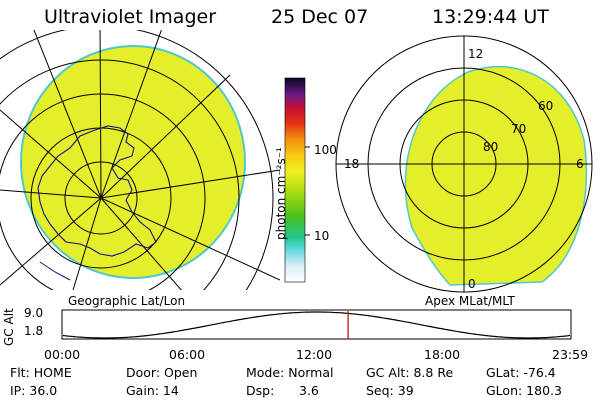 Image resolution: width=600 pixels, height=400 pixels. Describe the element at coordinates (62, 354) in the screenshot. I see `time-tick-0000: 00:00` at that location.